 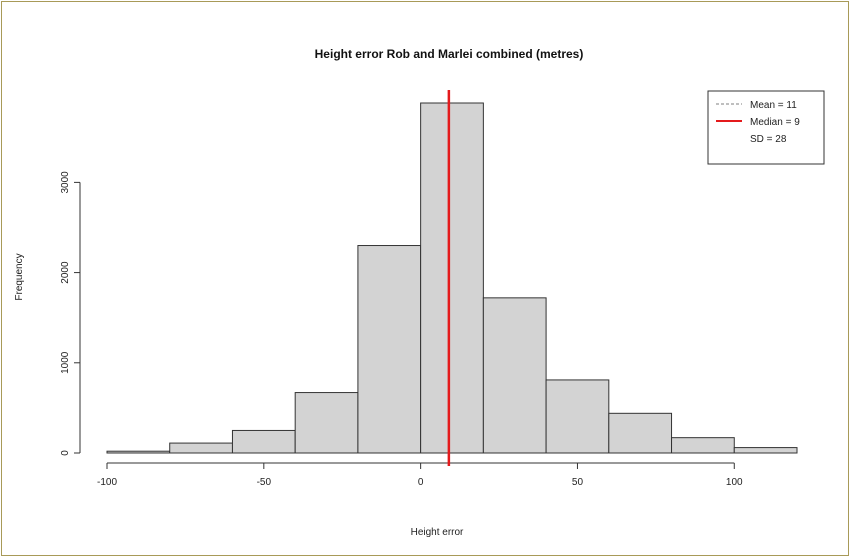 What do you see at coordinates (768, 139) in the screenshot?
I see `legend-entry-label: SD = 28` at bounding box center [768, 139].